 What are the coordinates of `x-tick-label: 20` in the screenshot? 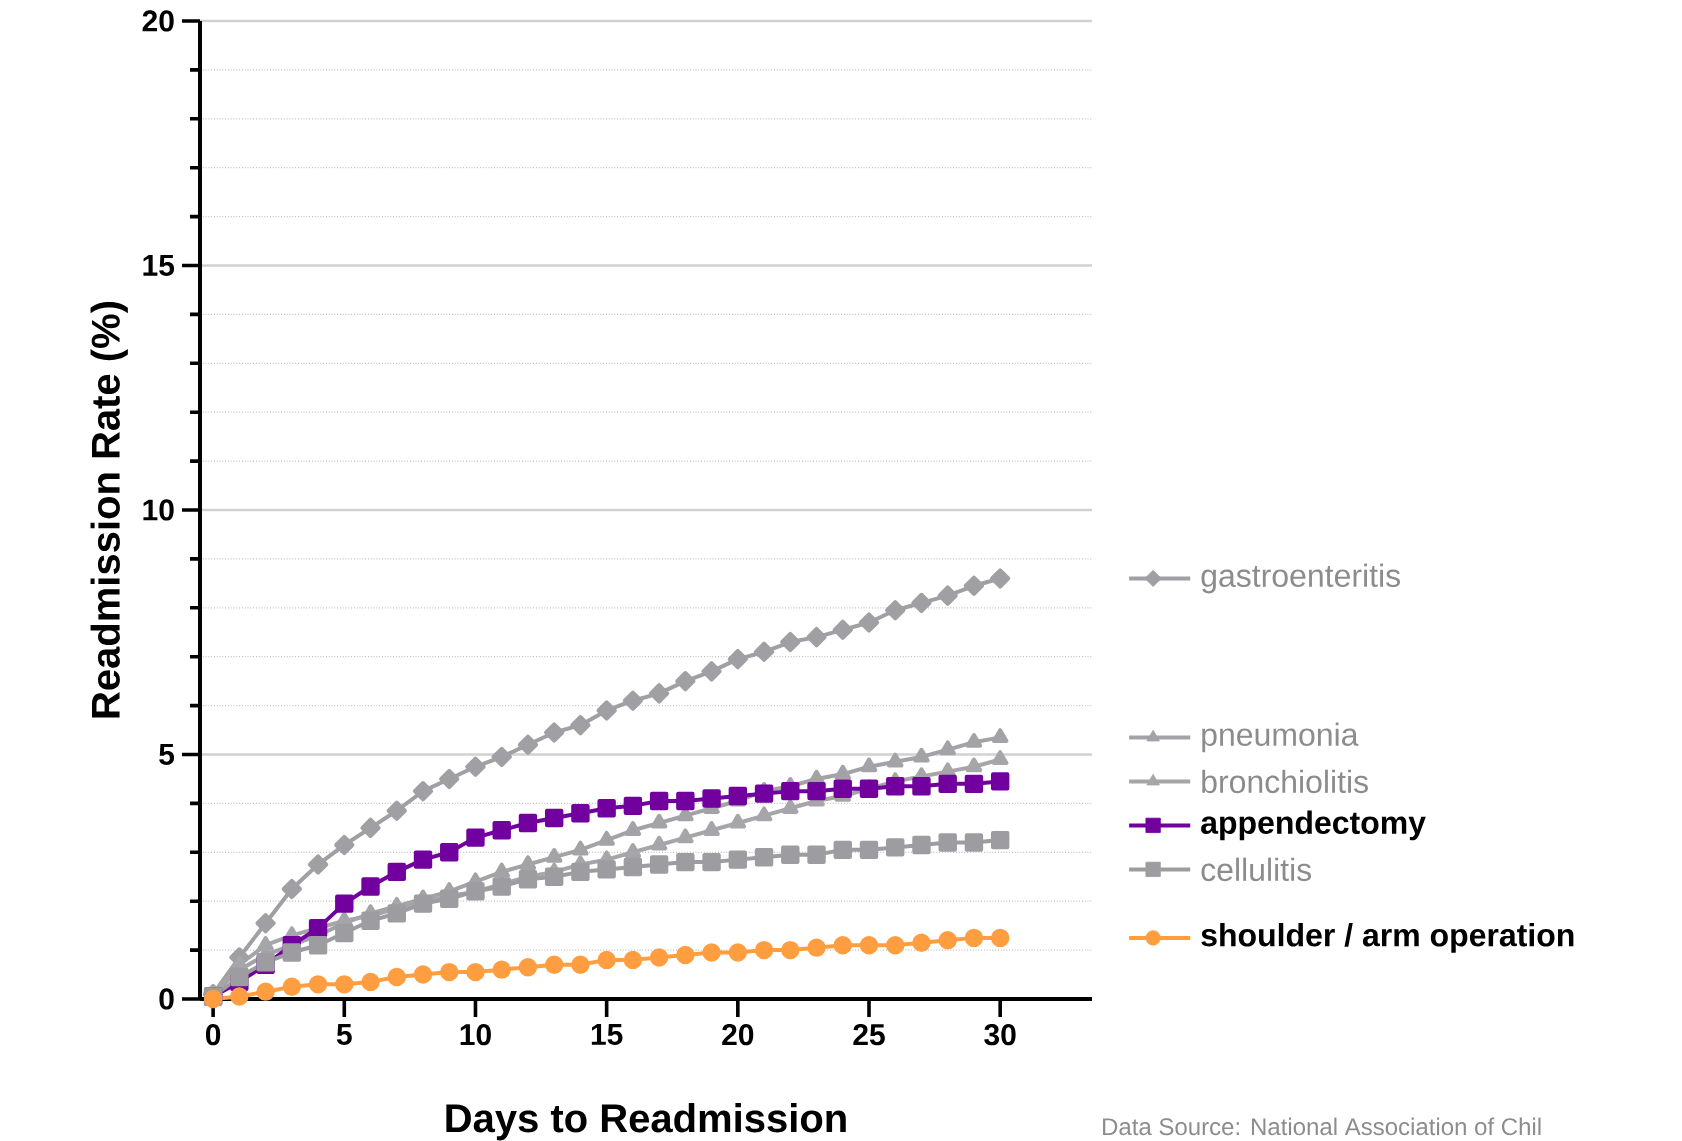 It's located at (738, 1035).